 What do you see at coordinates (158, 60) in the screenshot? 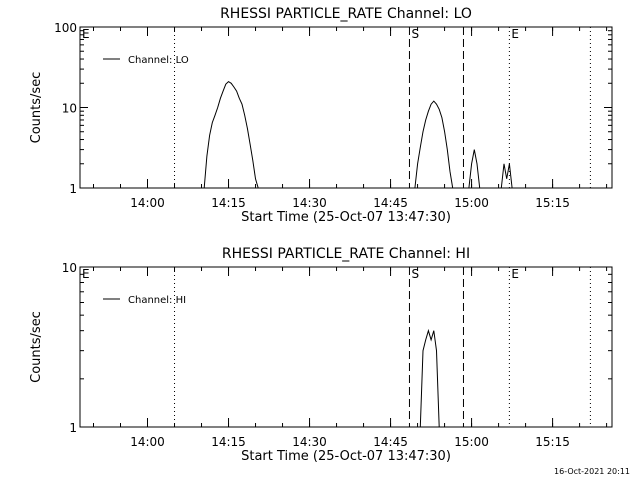
I see `legend-entry: Channel: LO` at bounding box center [158, 60].